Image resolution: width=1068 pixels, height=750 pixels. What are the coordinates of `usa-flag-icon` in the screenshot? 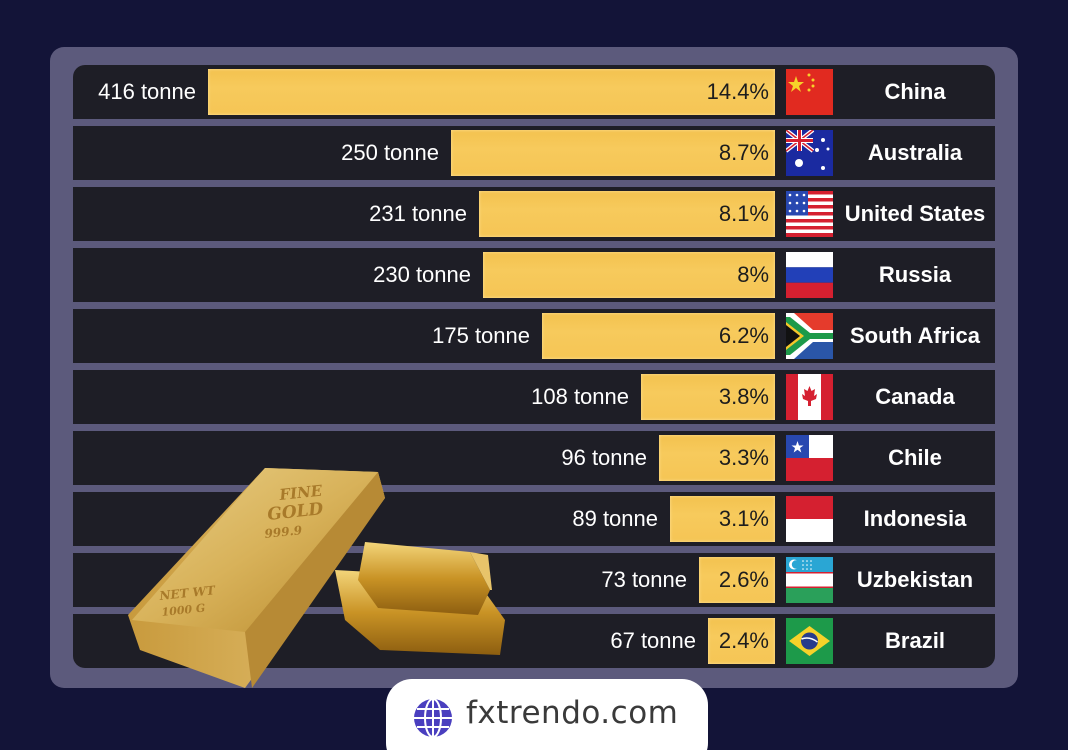 It's located at (809, 214).